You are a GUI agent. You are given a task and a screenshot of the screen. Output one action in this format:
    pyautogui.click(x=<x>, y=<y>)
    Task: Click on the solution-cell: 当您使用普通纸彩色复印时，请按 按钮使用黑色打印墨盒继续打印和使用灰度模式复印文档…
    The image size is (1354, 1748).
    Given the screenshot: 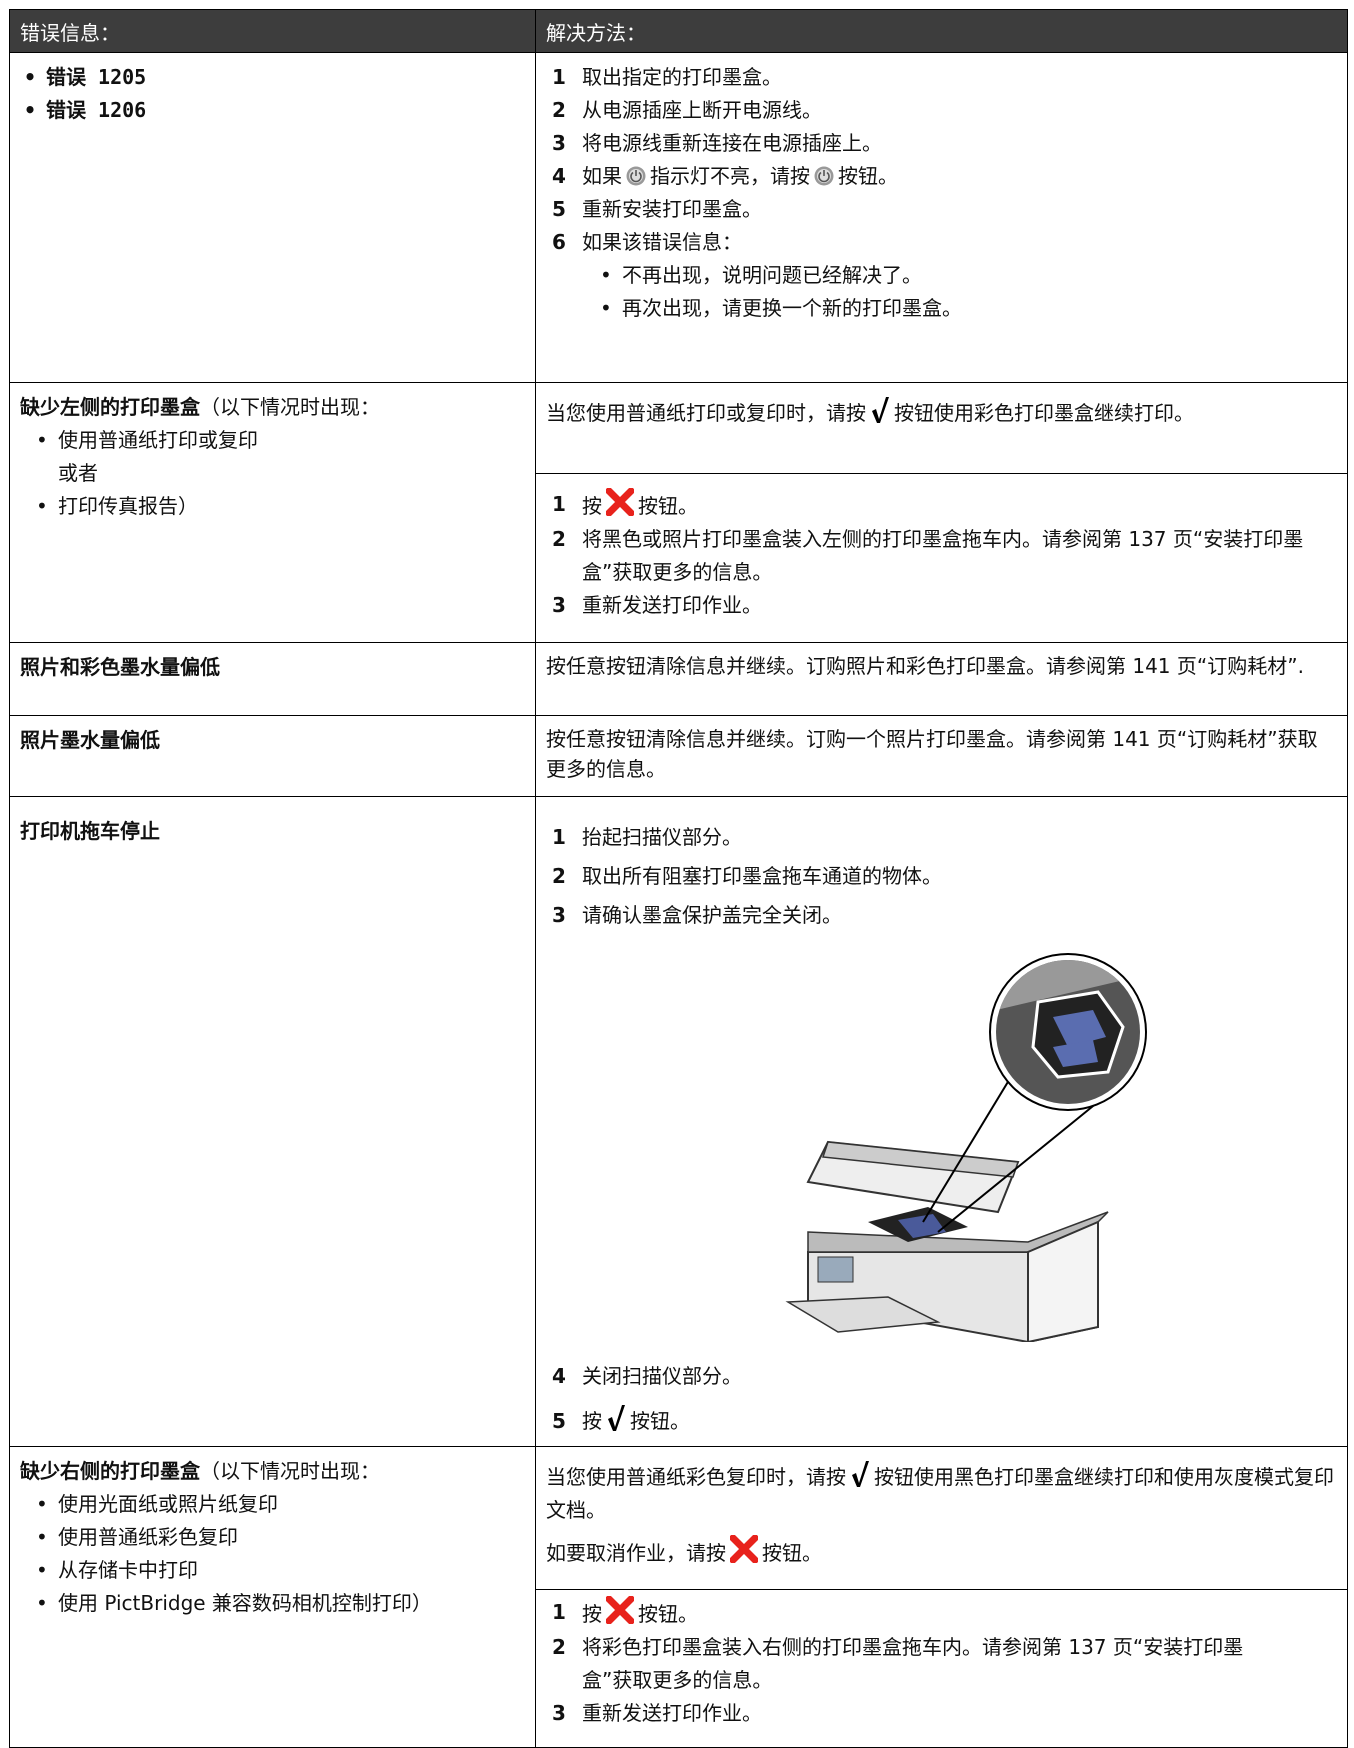 What is the action you would take?
    pyautogui.click(x=941, y=1597)
    